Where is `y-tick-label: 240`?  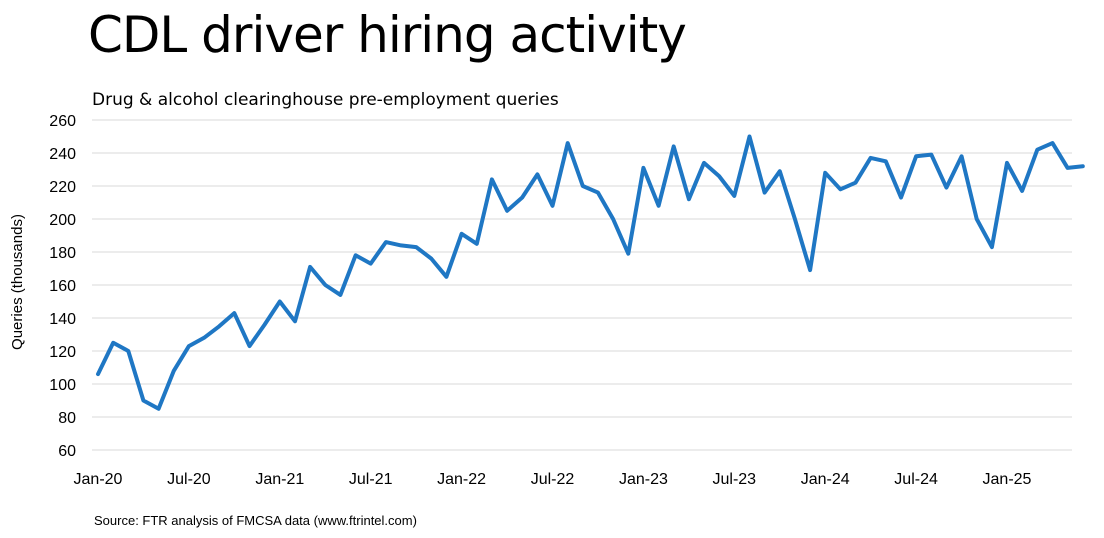 y-tick-label: 240 is located at coordinates (62, 154).